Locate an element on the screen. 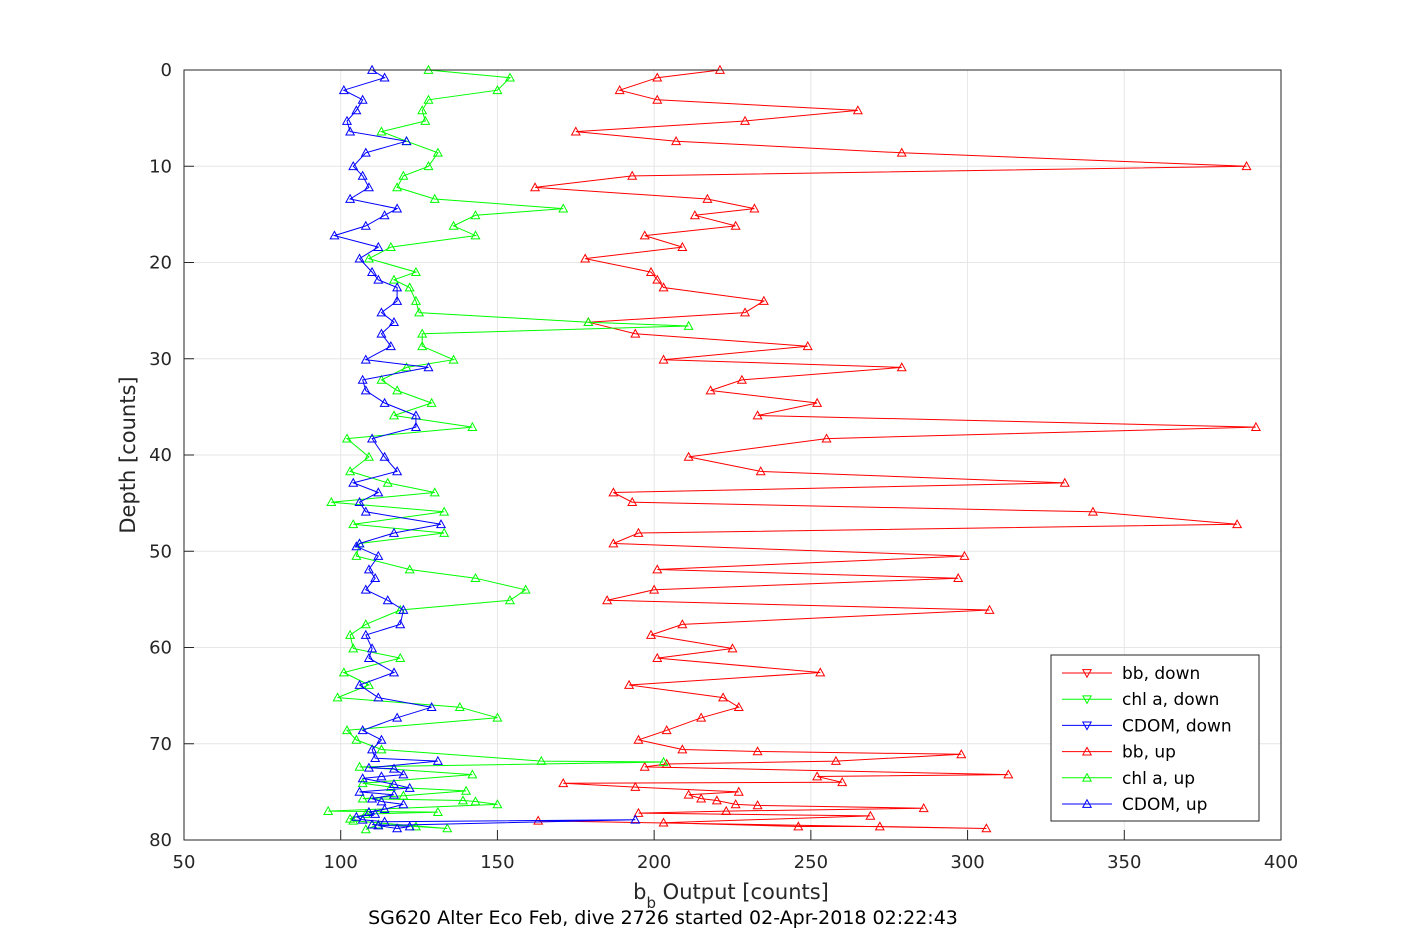  x-axis-title: bb Output [counts] is located at coordinates (731, 896).